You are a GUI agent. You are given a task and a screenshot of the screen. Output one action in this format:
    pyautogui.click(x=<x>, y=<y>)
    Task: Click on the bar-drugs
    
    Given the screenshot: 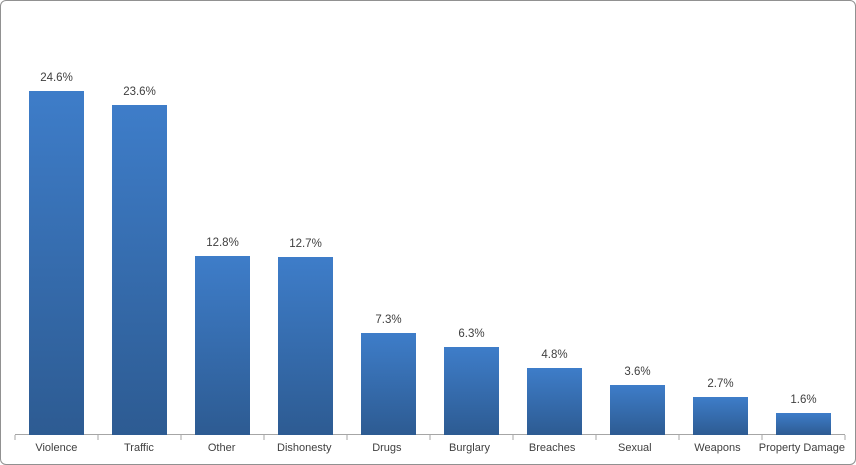 What is the action you would take?
    pyautogui.click(x=388, y=384)
    